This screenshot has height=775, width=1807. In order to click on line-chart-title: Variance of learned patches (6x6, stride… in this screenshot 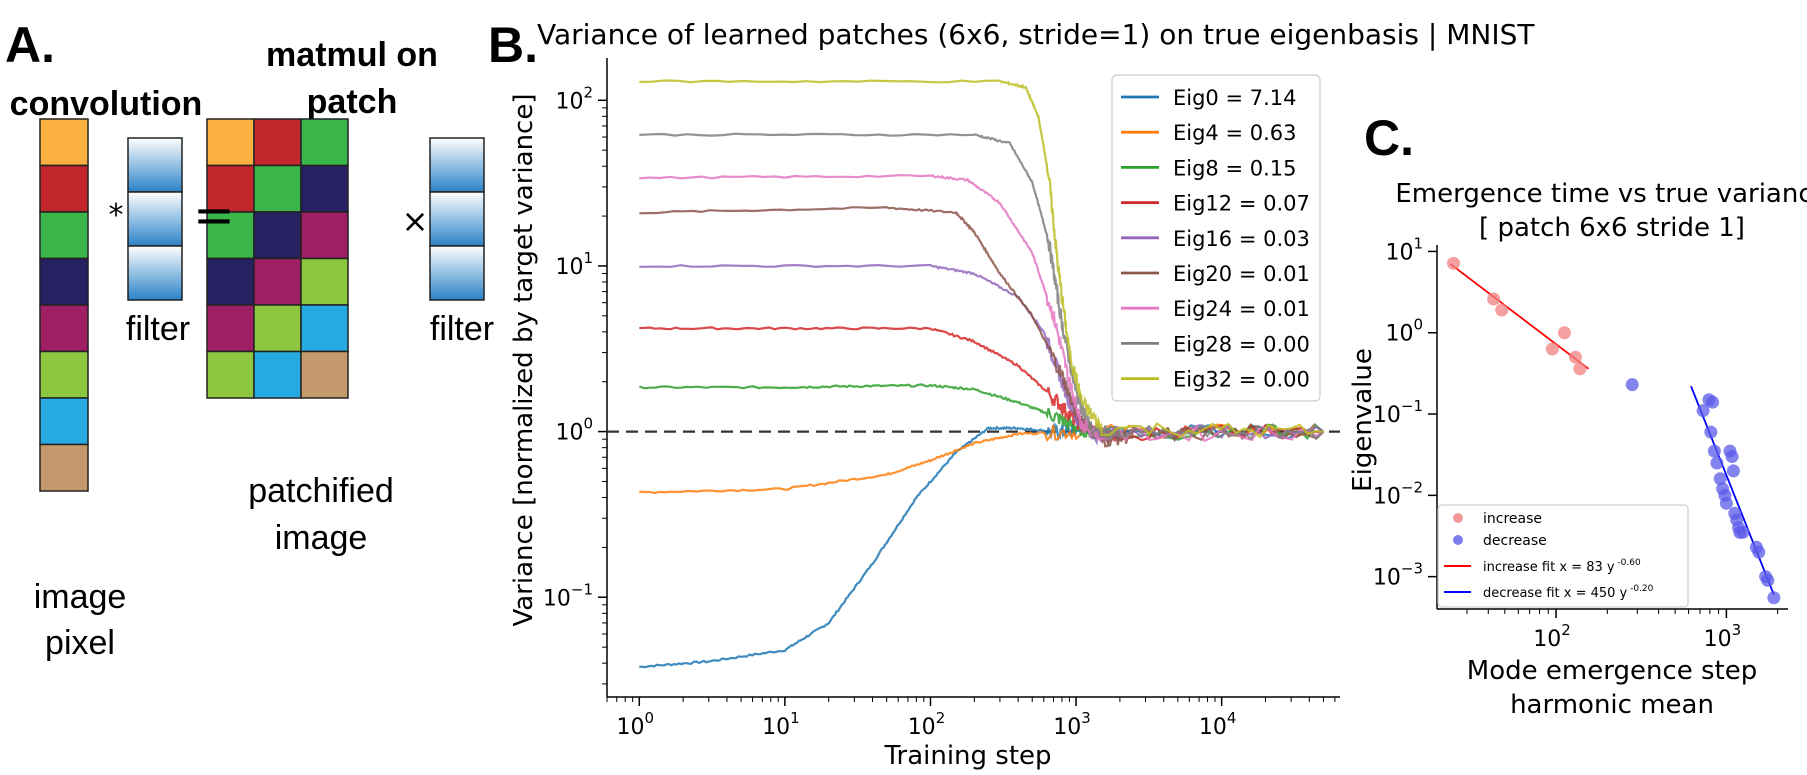, I will do `click(1036, 34)`.